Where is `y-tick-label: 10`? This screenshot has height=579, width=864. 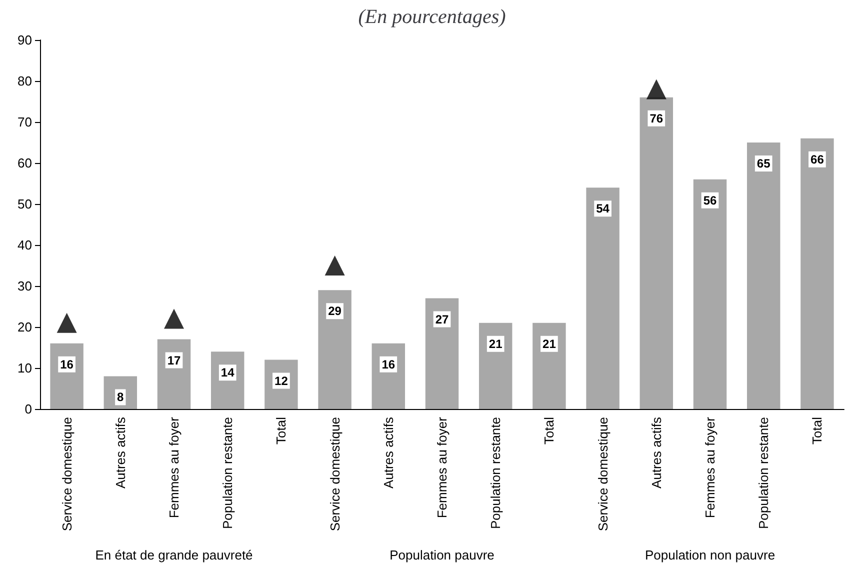 y-tick-label: 10 is located at coordinates (25, 368).